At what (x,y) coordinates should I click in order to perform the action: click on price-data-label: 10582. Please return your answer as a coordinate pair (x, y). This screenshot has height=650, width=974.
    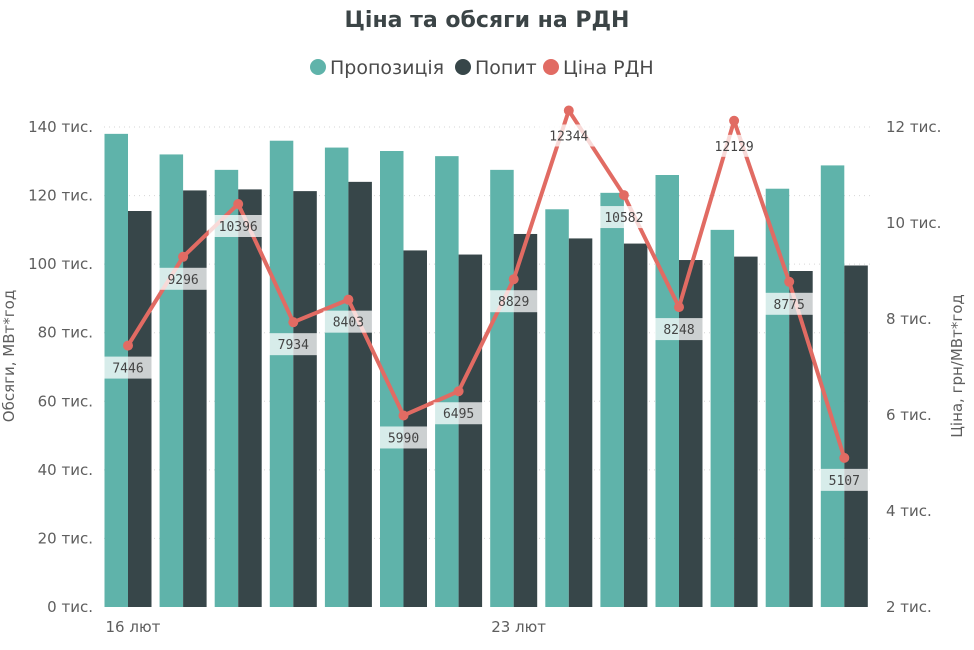
    Looking at the image, I should click on (623, 218).